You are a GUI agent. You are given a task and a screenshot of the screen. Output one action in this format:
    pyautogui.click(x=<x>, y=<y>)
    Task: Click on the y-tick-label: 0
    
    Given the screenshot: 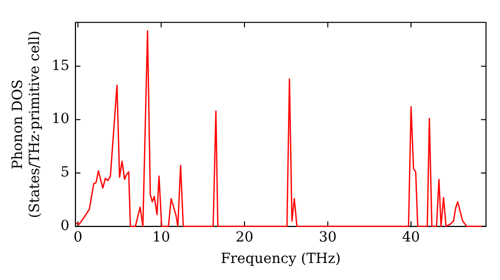 What is the action you would take?
    pyautogui.click(x=65, y=226)
    